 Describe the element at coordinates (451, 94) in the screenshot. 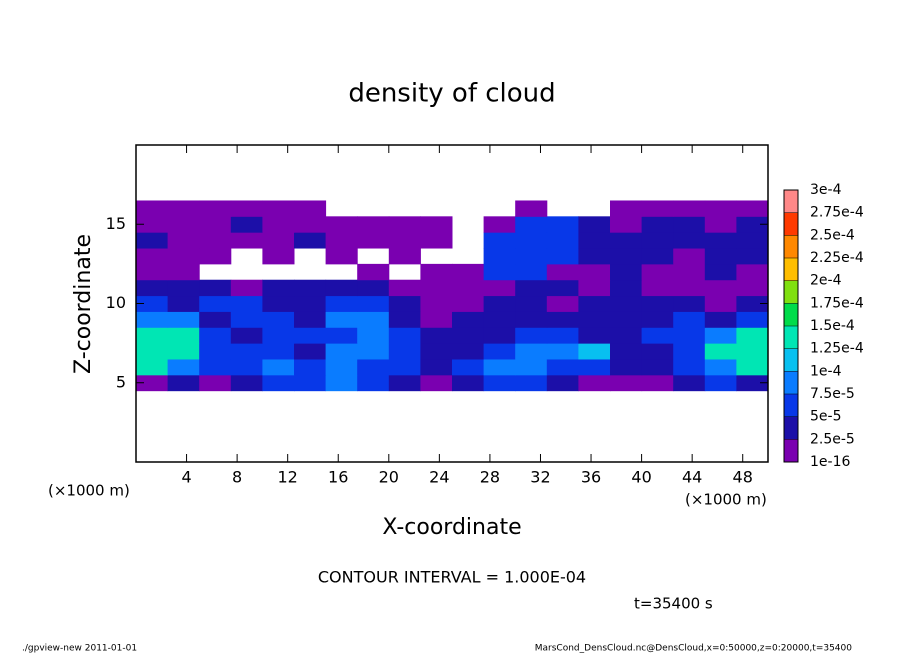

I see `chart-title: density of cloud` at that location.